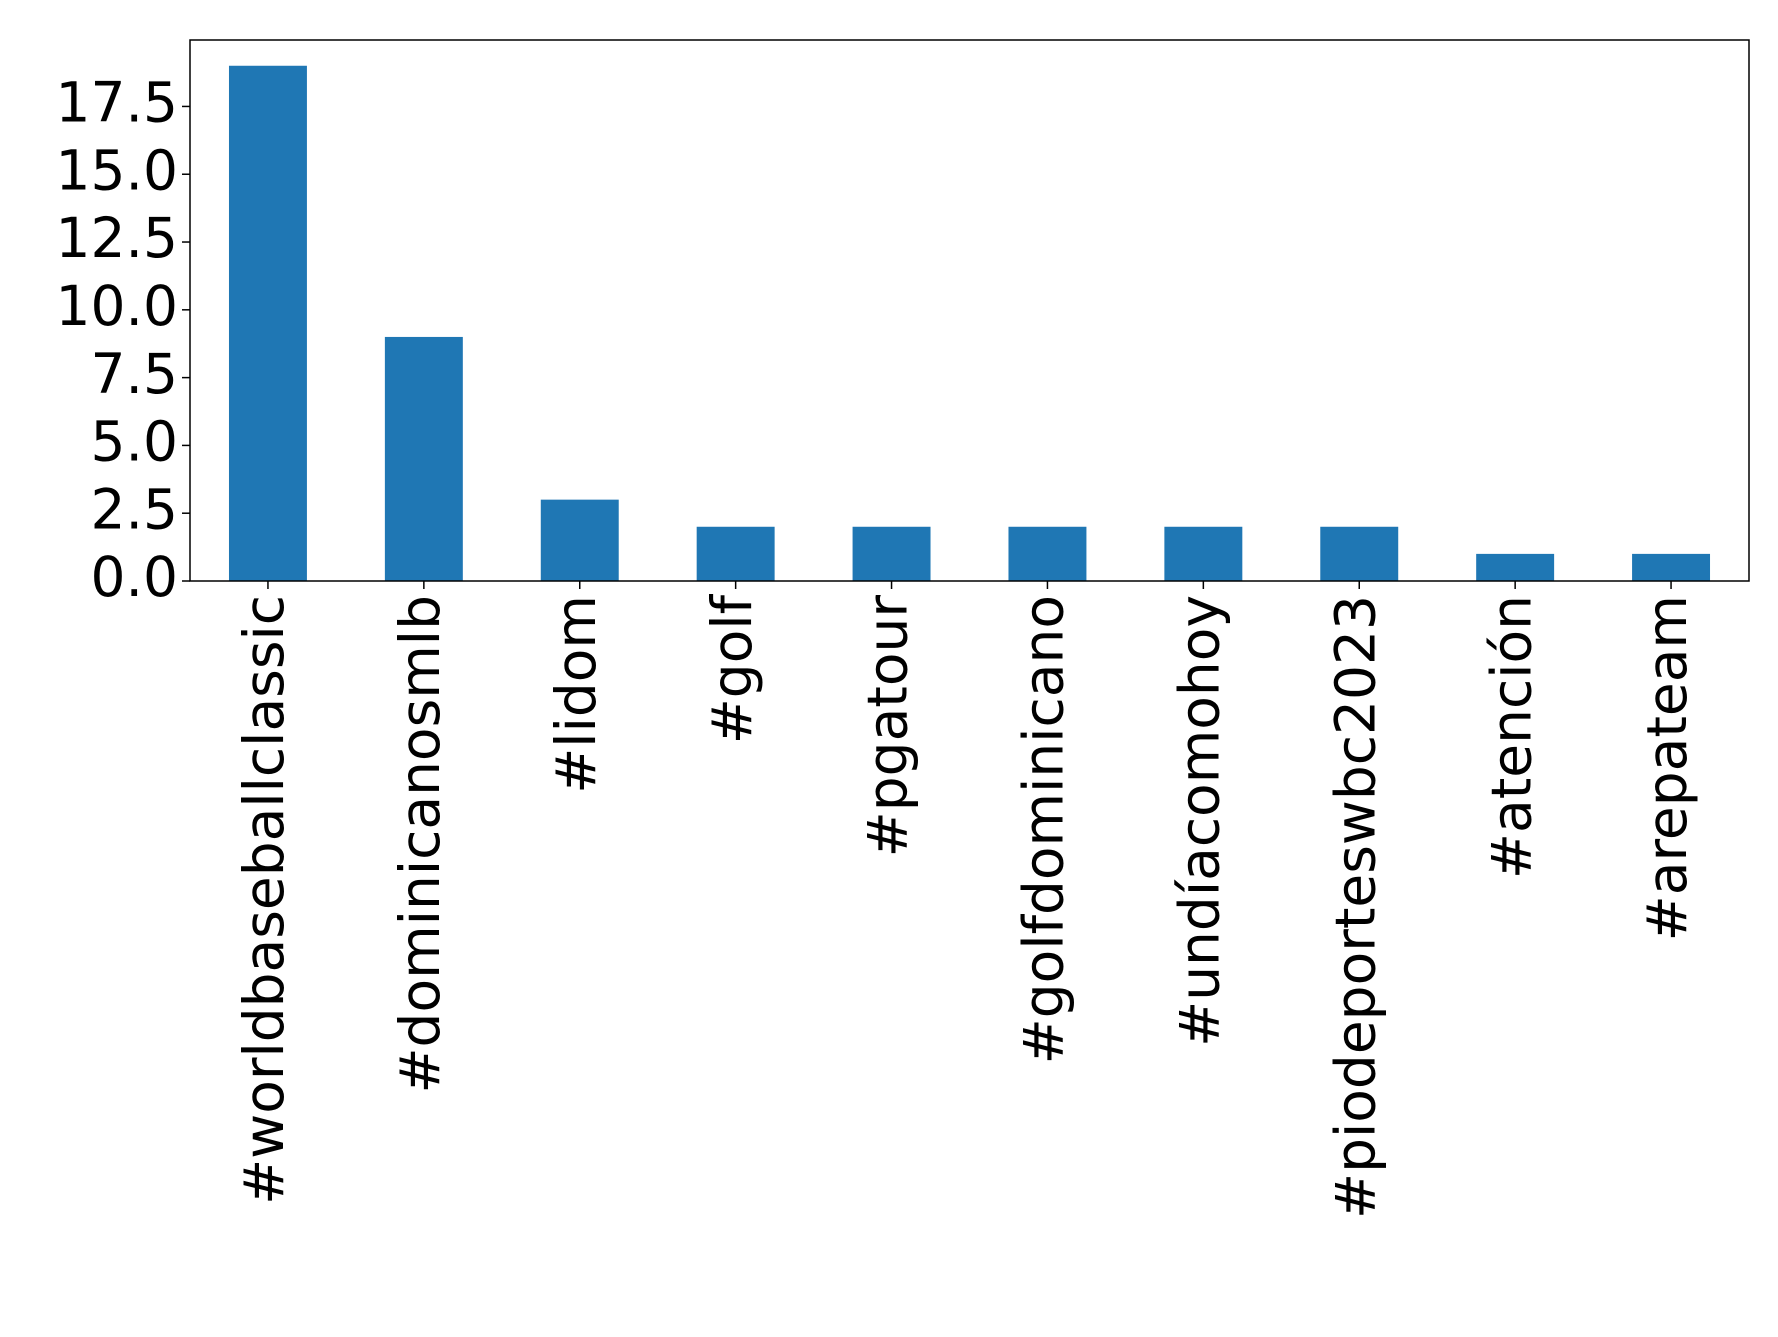 This screenshot has width=1778, height=1337. I want to click on x-tick-label: #piodeporteswbc2023, so click(1355, 907).